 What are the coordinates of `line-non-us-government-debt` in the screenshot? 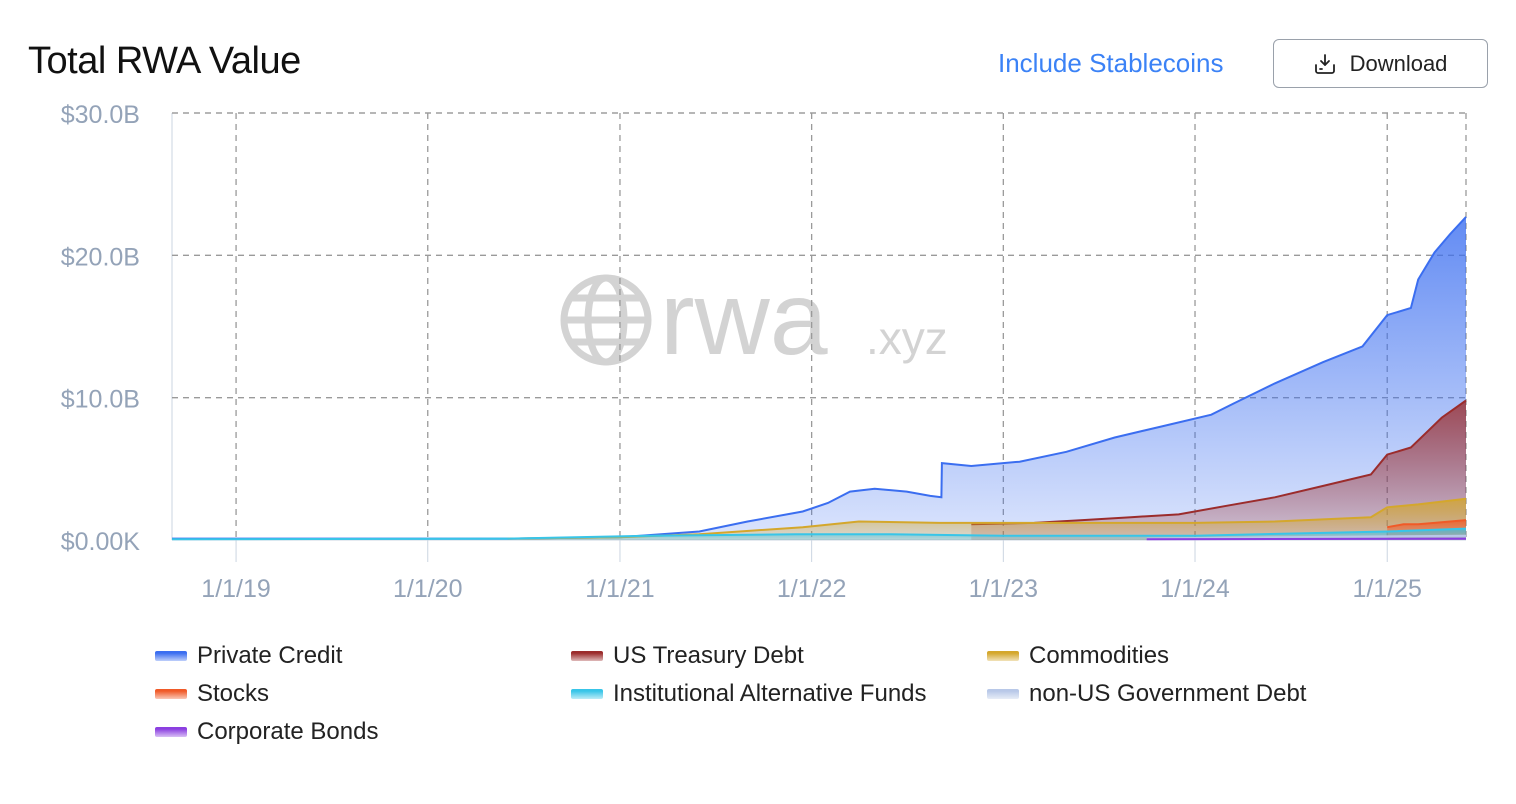 It's located at (1306, 537).